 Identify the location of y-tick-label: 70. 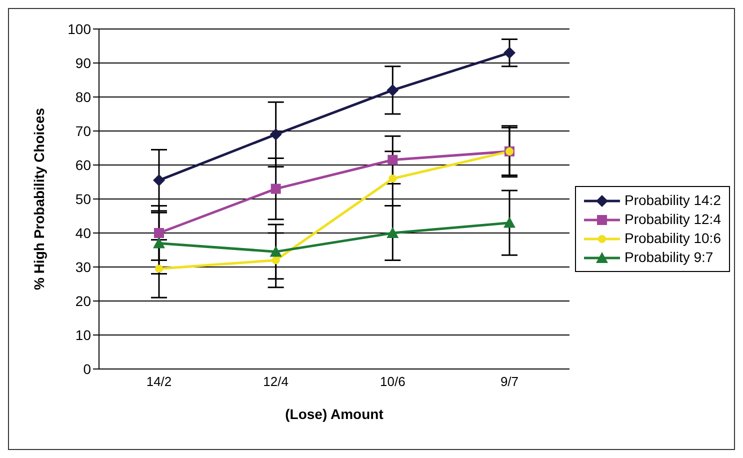
(83, 130).